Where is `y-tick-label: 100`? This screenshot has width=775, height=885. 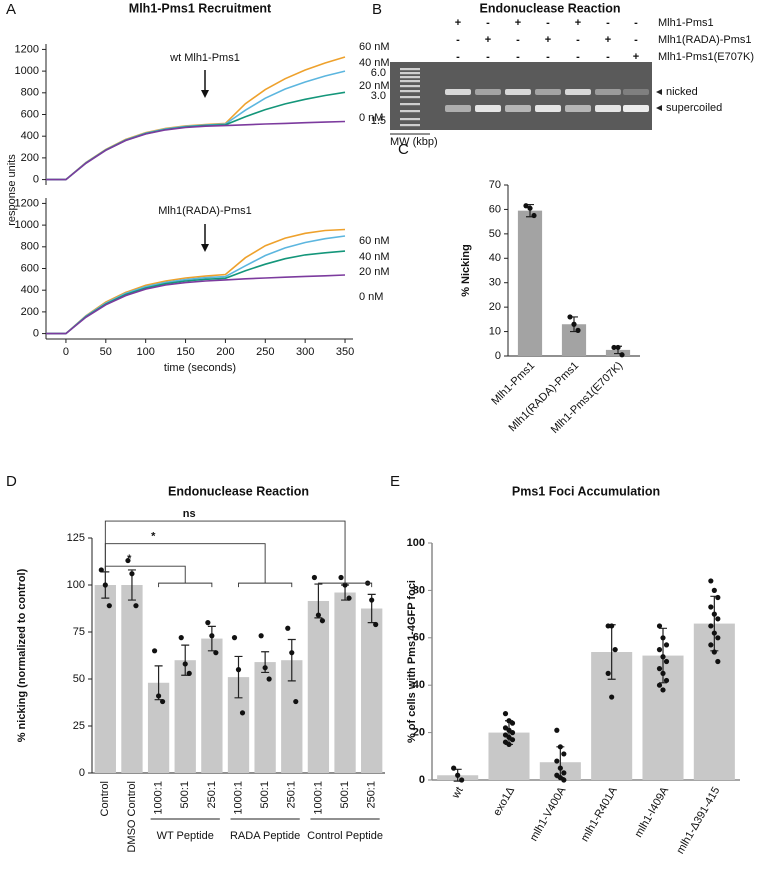 y-tick-label: 100 is located at coordinates (76, 585).